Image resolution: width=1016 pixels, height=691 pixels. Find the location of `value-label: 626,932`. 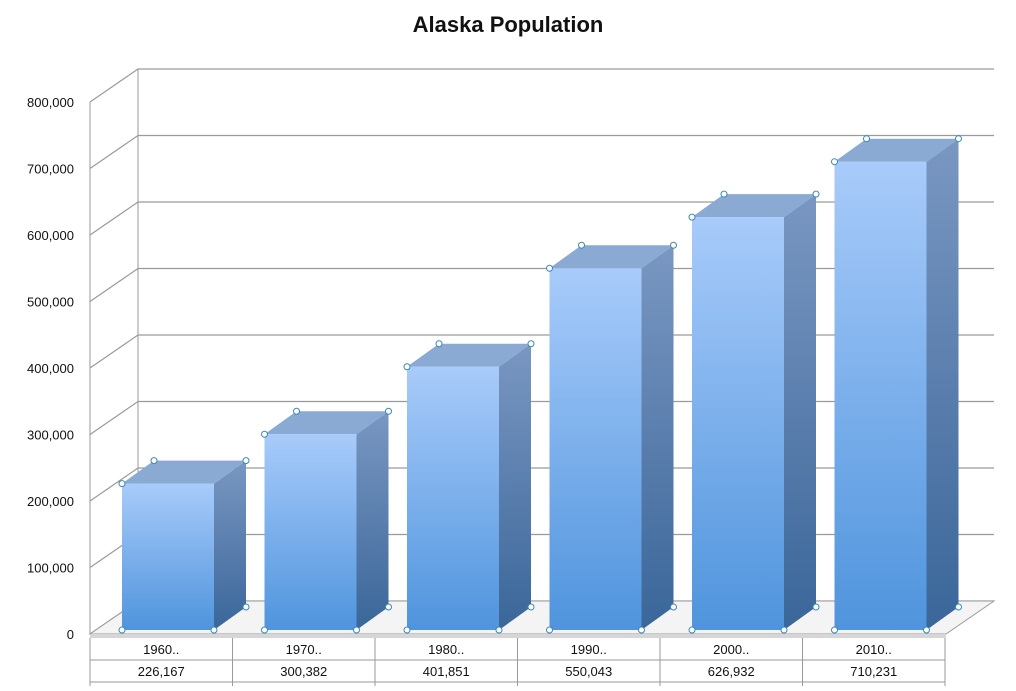

value-label: 626,932 is located at coordinates (731, 671).